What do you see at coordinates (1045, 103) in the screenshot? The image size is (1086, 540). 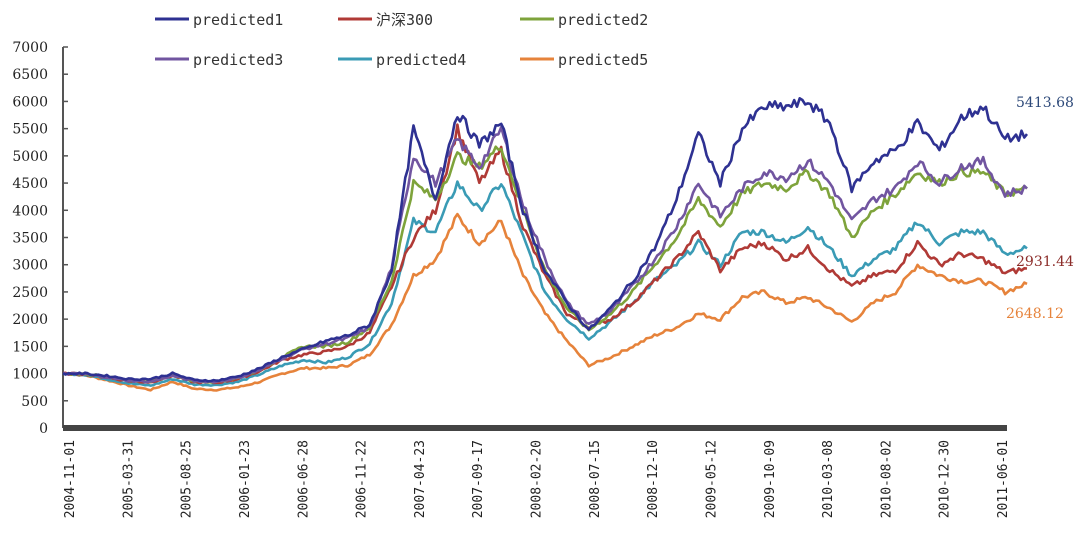 I see `end-value-label: 5413.68` at bounding box center [1045, 103].